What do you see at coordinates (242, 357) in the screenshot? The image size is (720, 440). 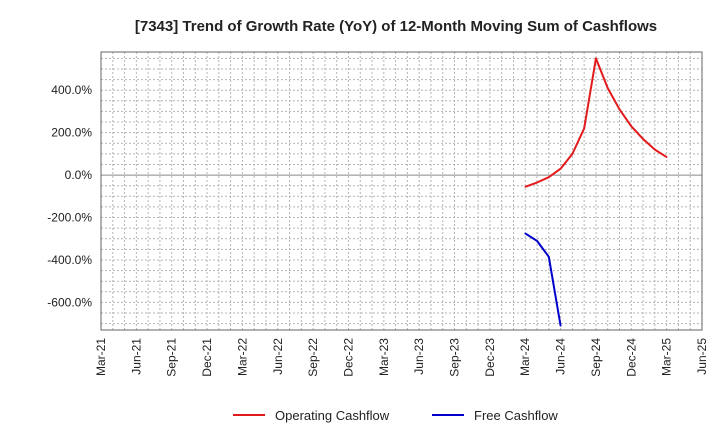 I see `x-tick-label: Mar-22` at bounding box center [242, 357].